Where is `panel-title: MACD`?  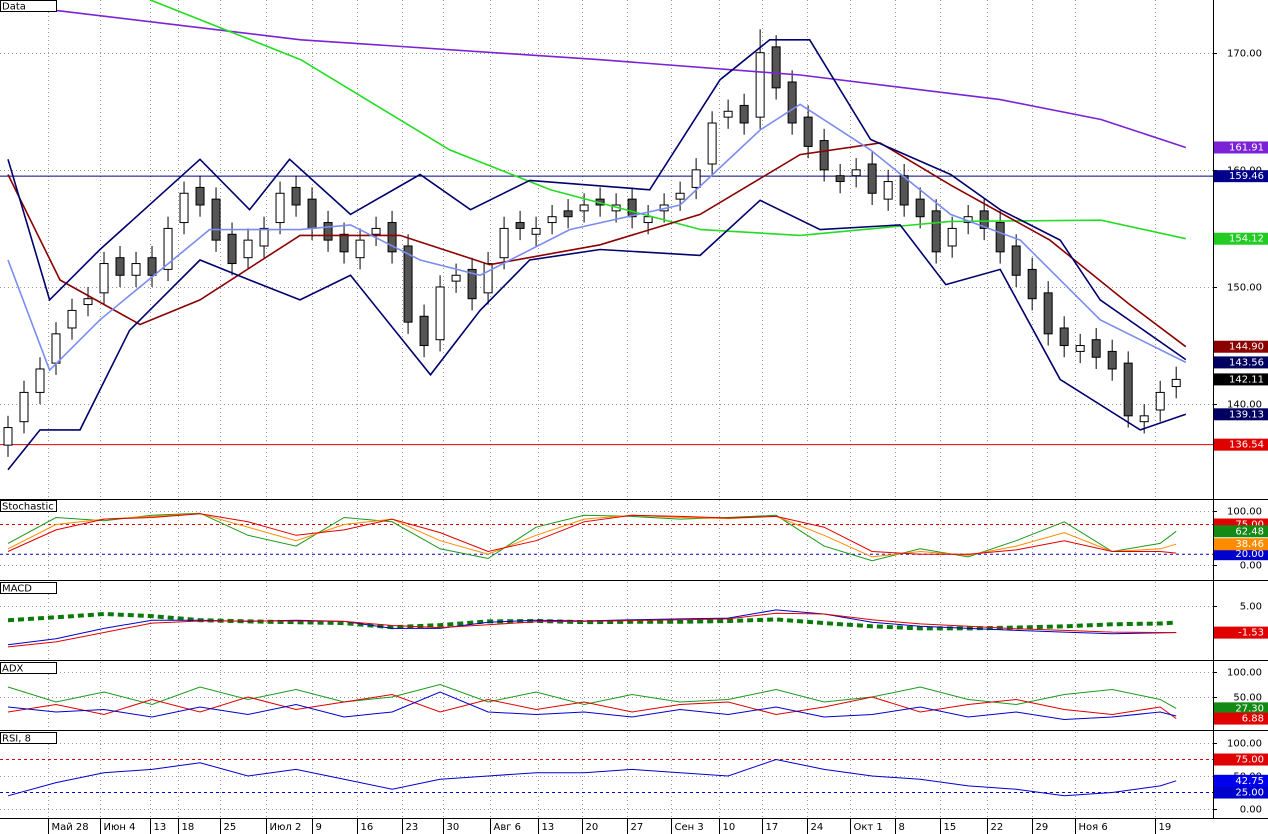
panel-title: MACD is located at coordinates (17, 589).